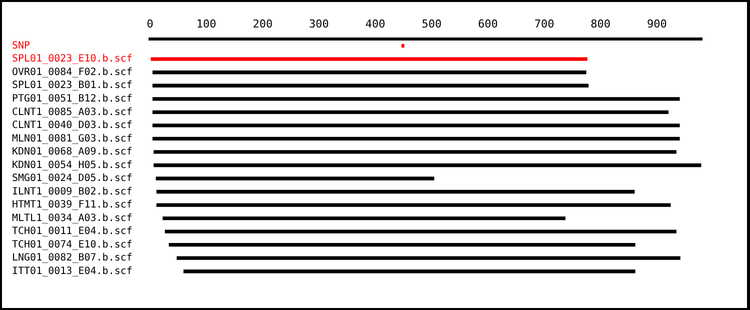 Image resolution: width=750 pixels, height=310 pixels. I want to click on y-tick-label: CLNT1_0040_D03.b.scf, so click(72, 126).